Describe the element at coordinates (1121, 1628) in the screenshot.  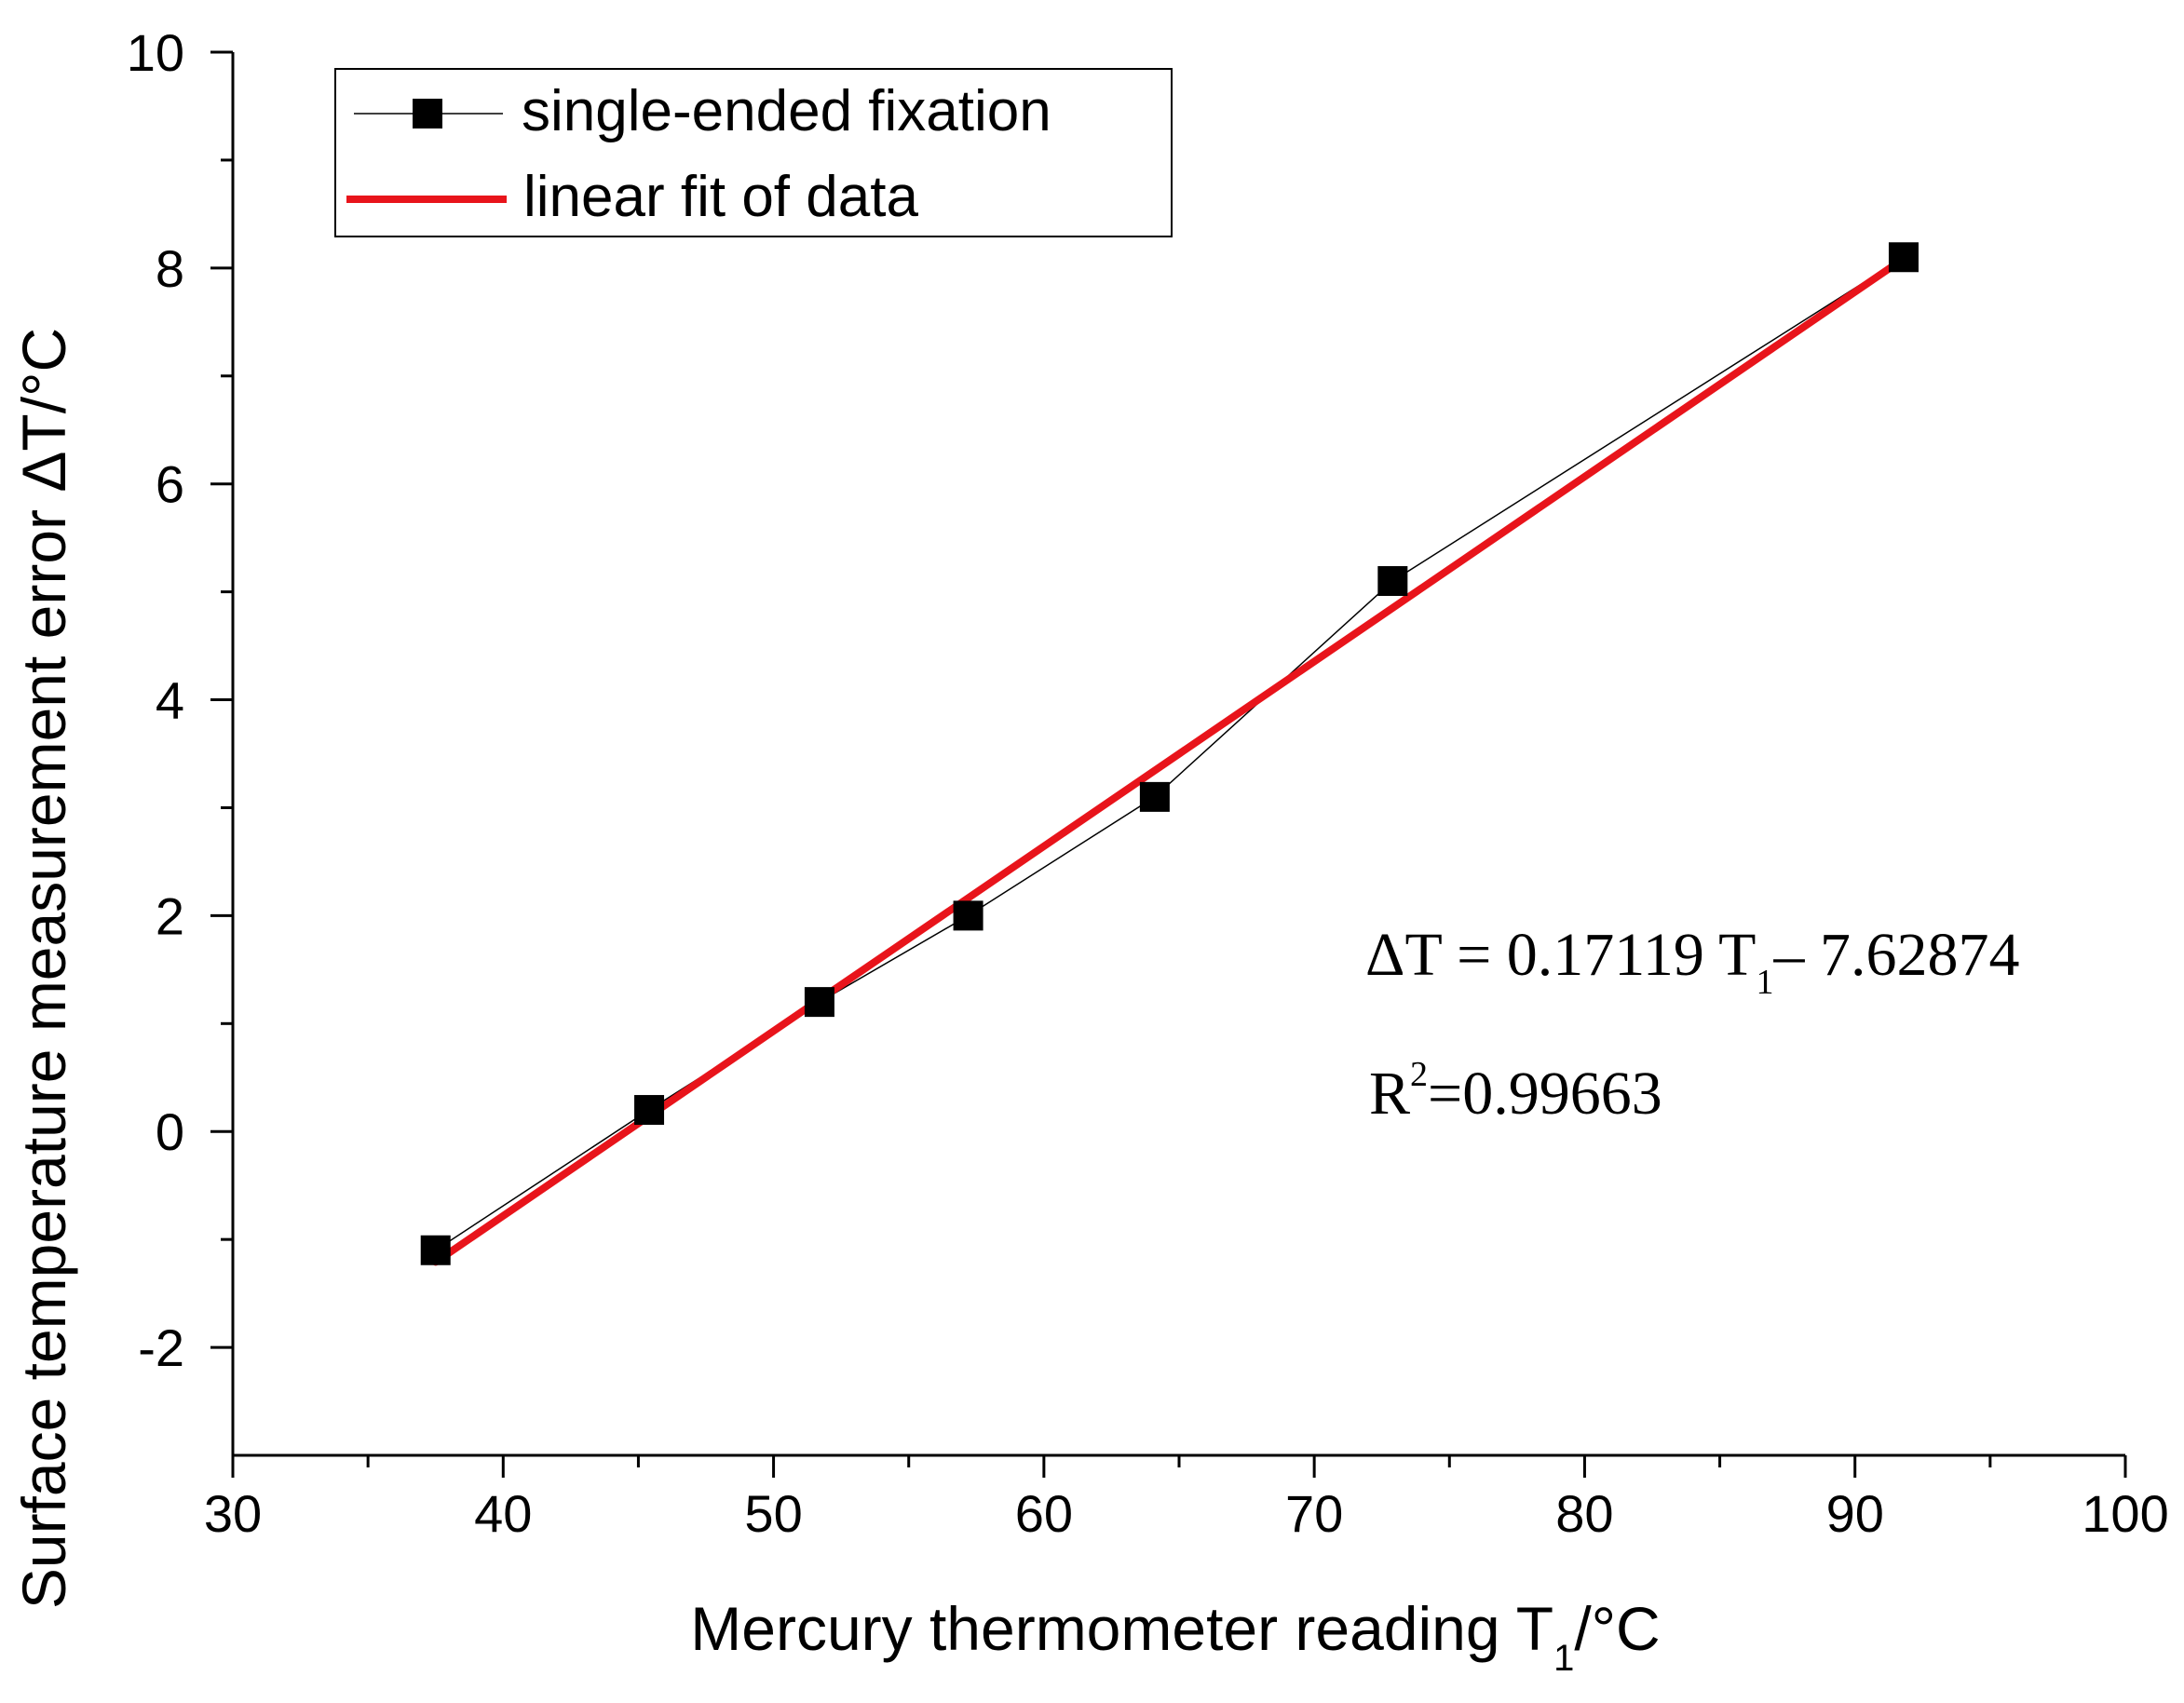
I see `x-axis-title-main: Mercury thermometer reading T` at that location.